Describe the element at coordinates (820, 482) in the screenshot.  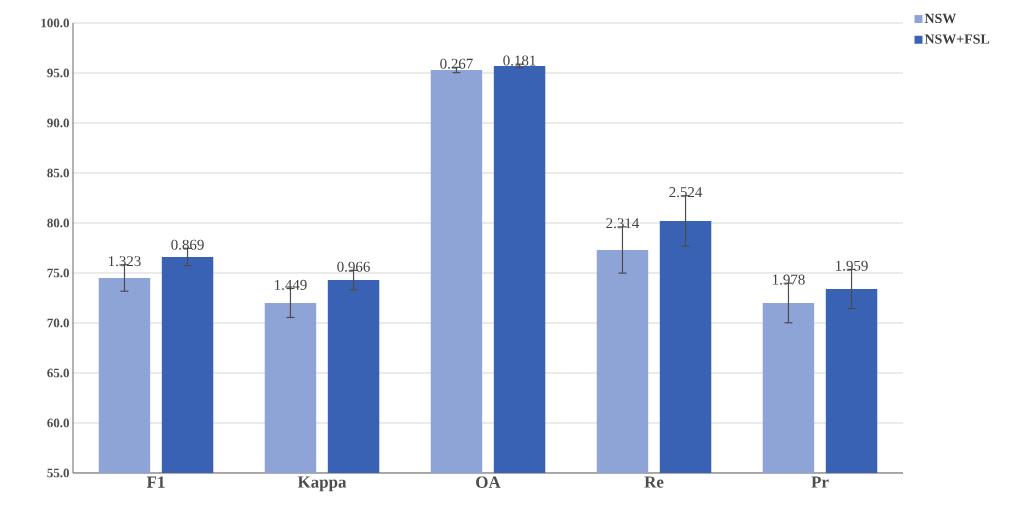
I see `x-tick-label: Pr` at that location.